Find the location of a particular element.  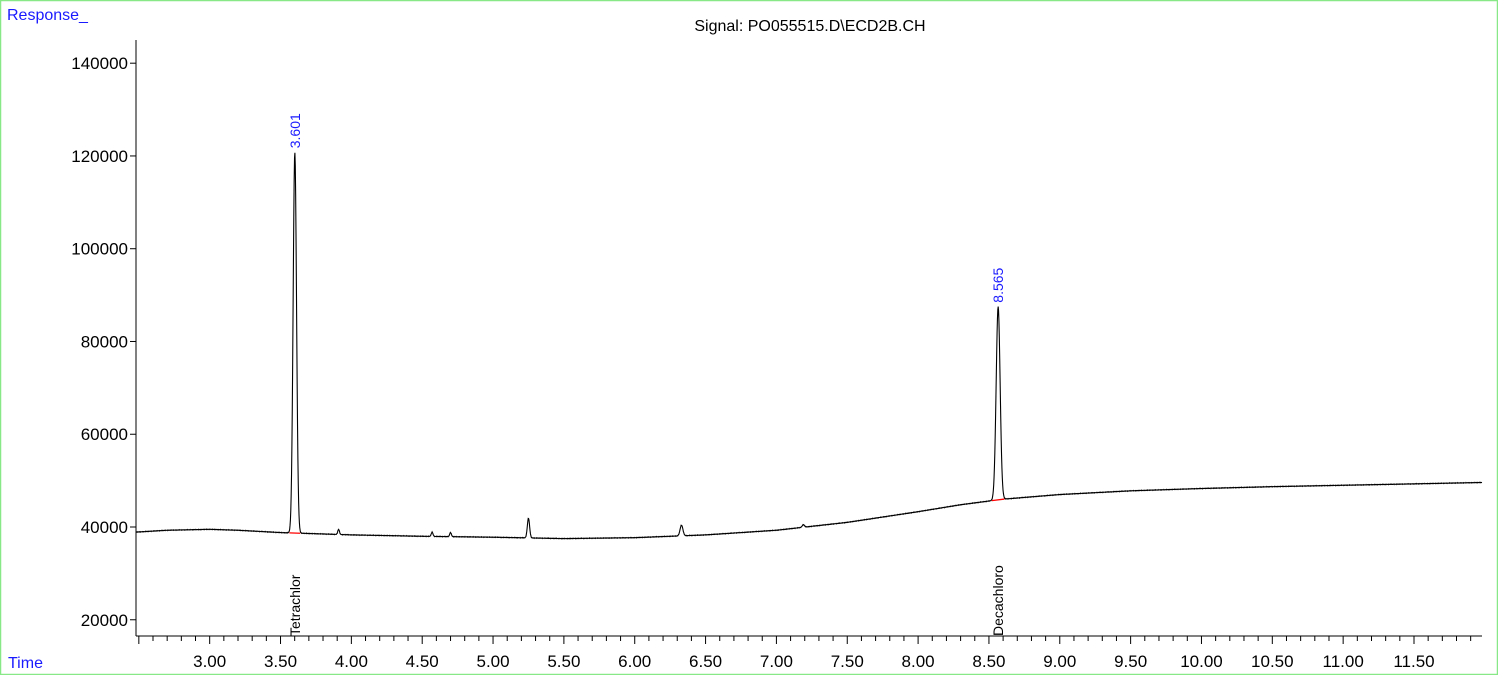

x-tick-label: 9.00 is located at coordinates (1059, 661).